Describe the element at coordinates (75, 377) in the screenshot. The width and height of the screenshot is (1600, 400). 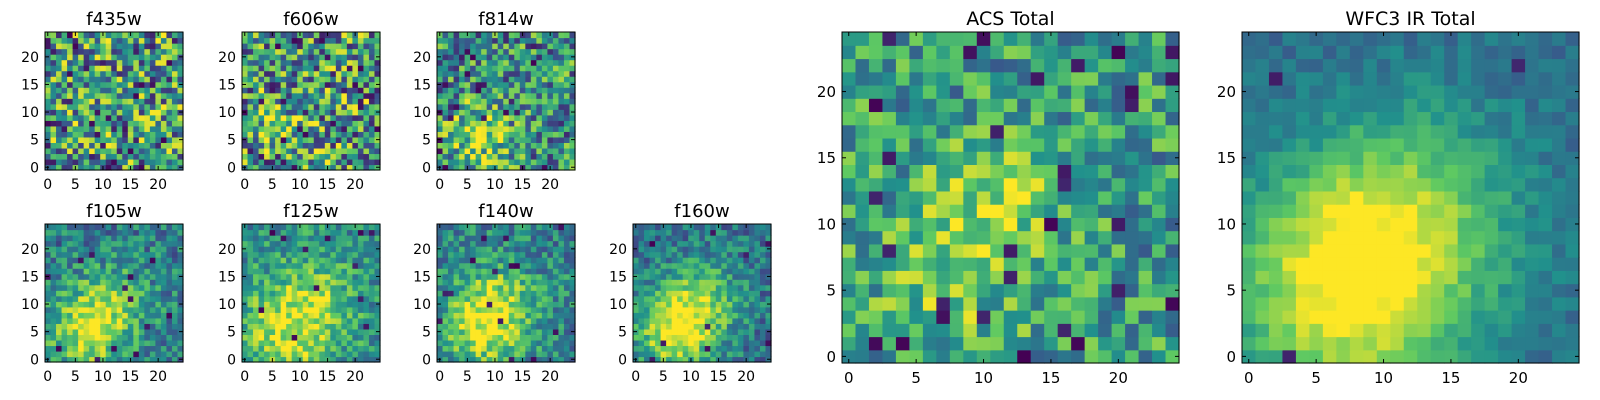
I see `x-tick-label: 5` at that location.